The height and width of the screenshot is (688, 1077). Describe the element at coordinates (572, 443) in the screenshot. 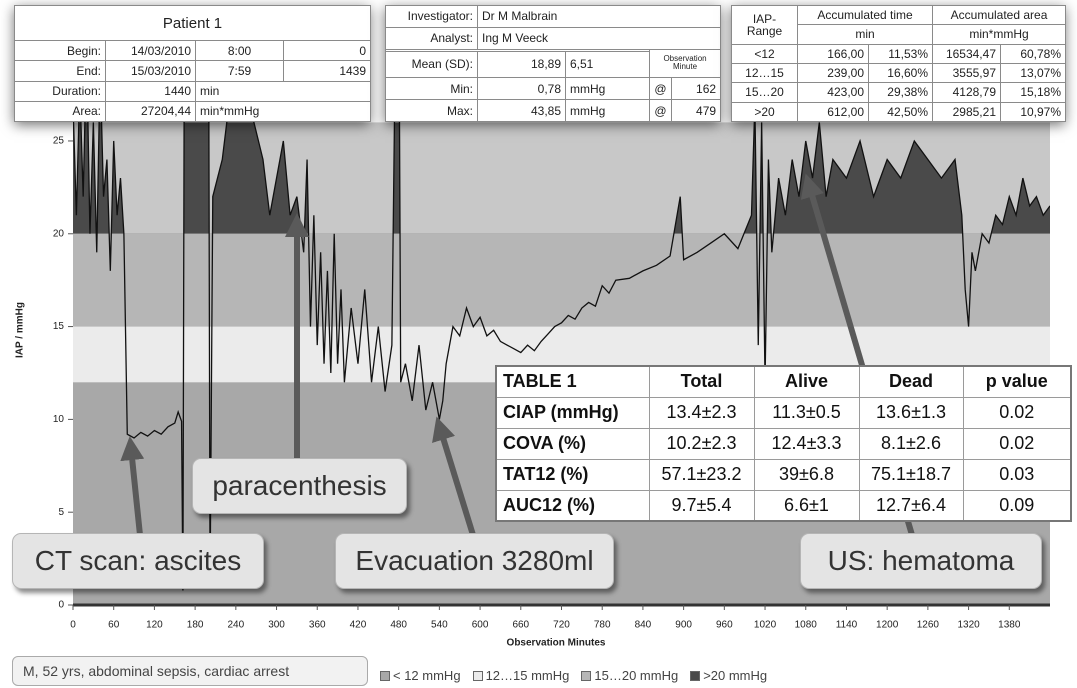

I see `cell: COVA (%)` at that location.